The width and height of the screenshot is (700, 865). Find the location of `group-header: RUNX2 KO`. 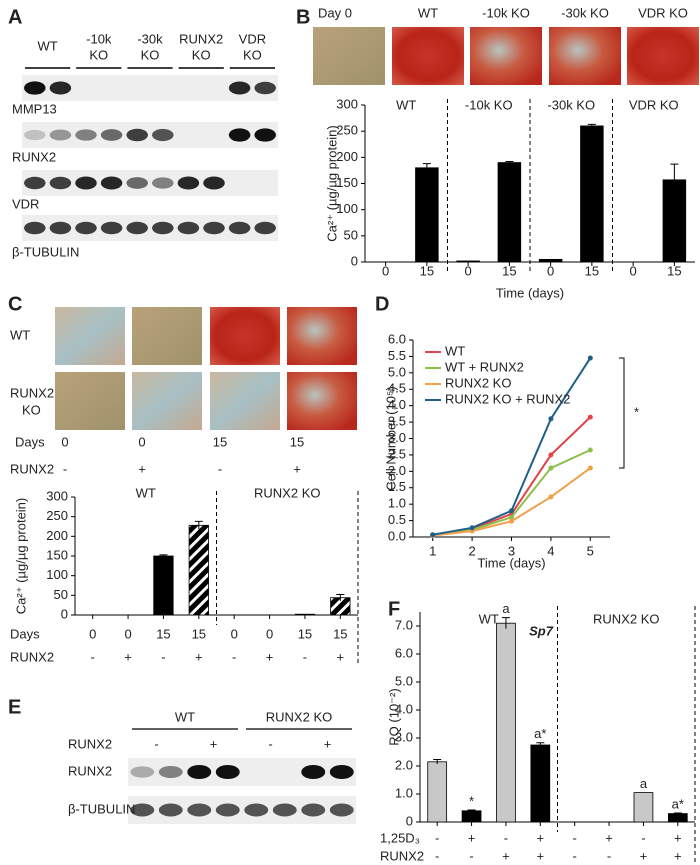

group-header: RUNX2 KO is located at coordinates (299, 716).